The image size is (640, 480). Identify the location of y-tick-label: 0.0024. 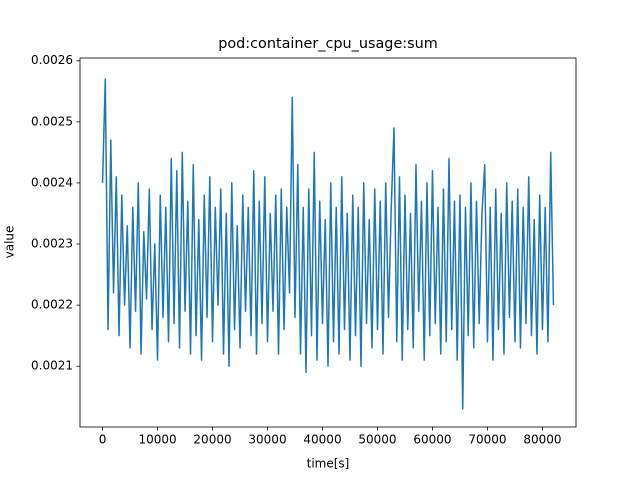
(52, 182).